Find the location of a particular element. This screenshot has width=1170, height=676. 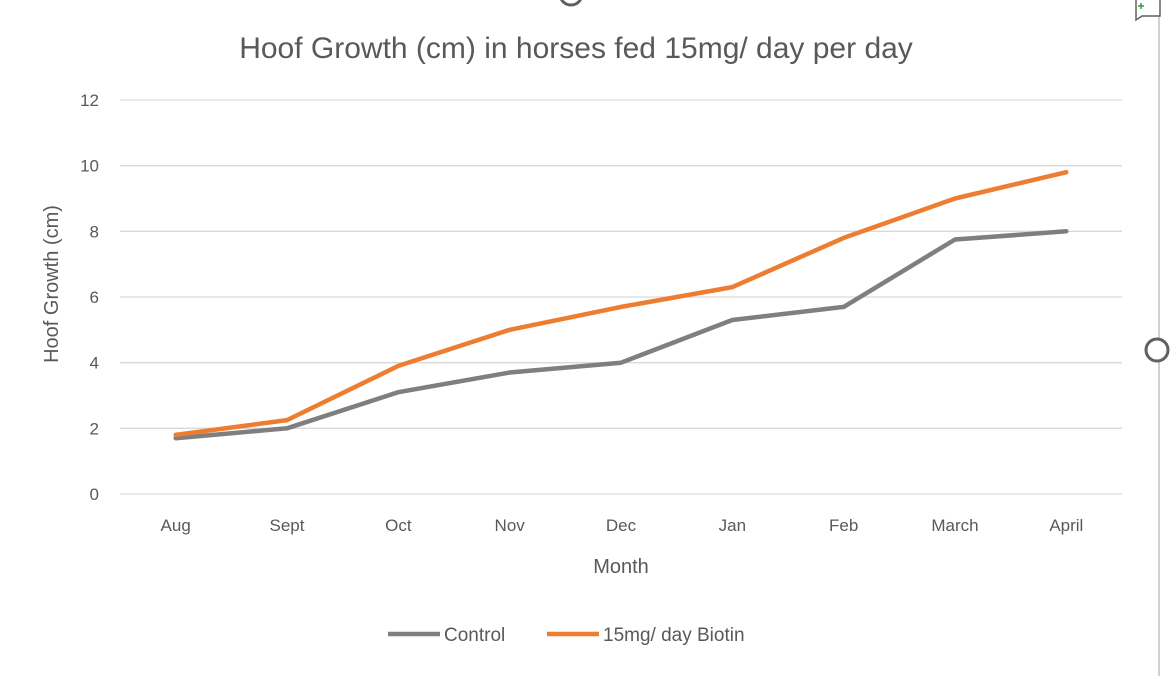

y-axis-label: Hoof Growth (cm) is located at coordinates (52, 284).